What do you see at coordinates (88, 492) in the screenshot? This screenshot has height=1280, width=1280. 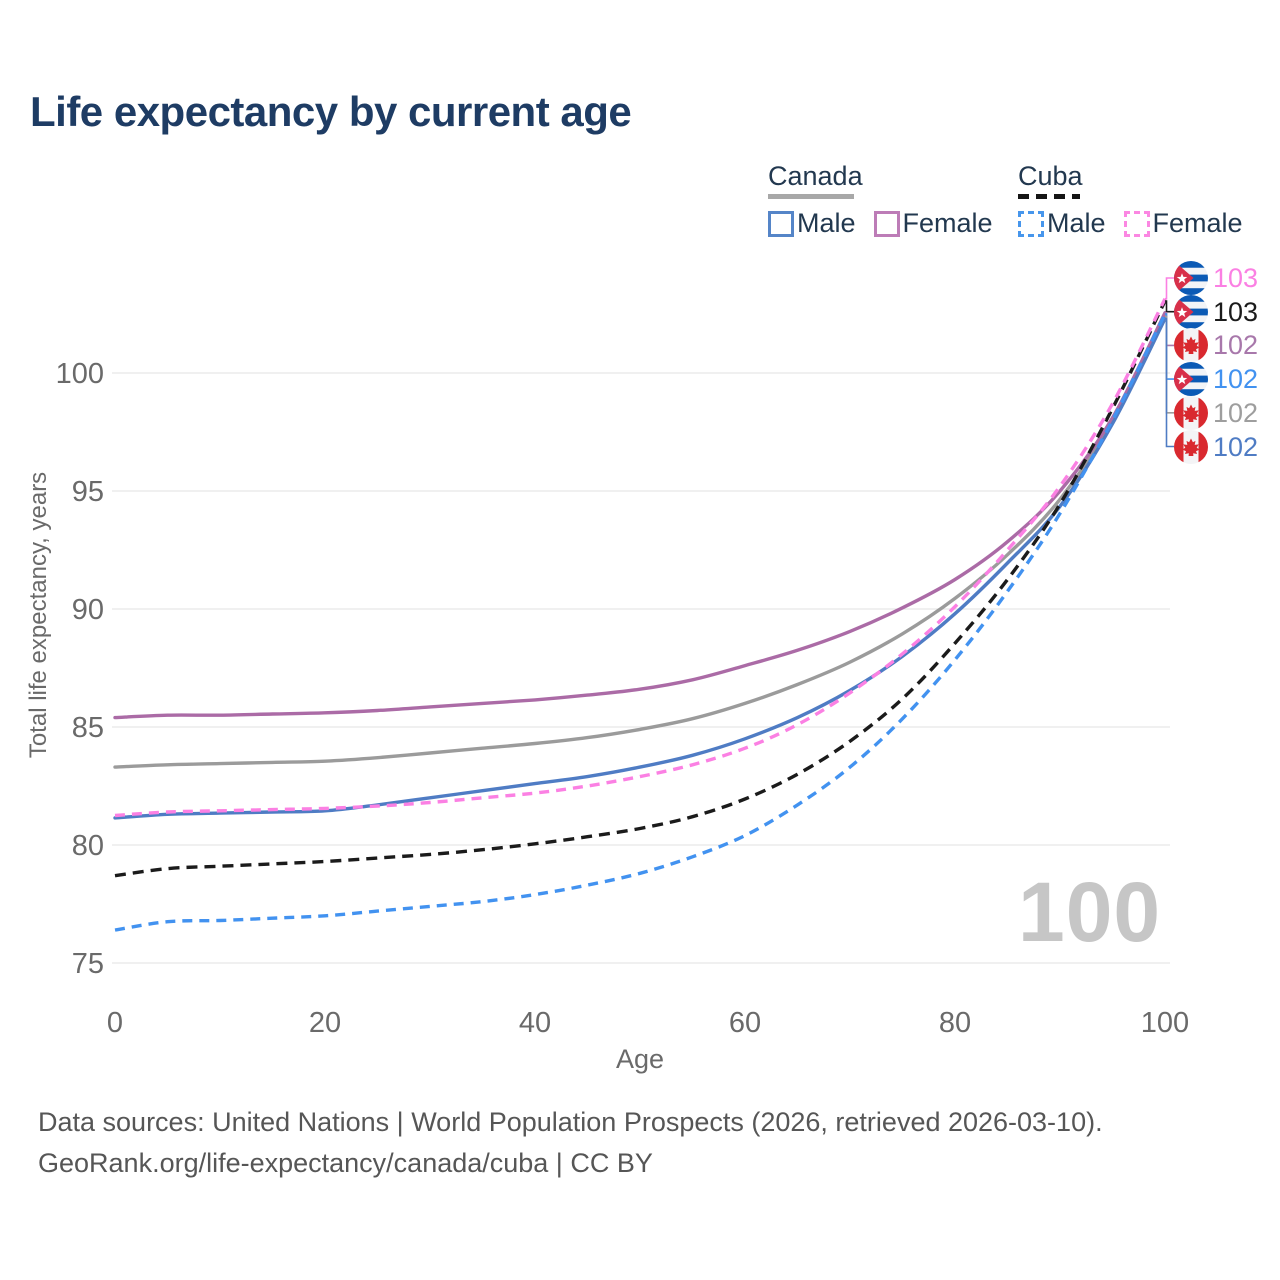 I see `y-tick-95: 95` at bounding box center [88, 492].